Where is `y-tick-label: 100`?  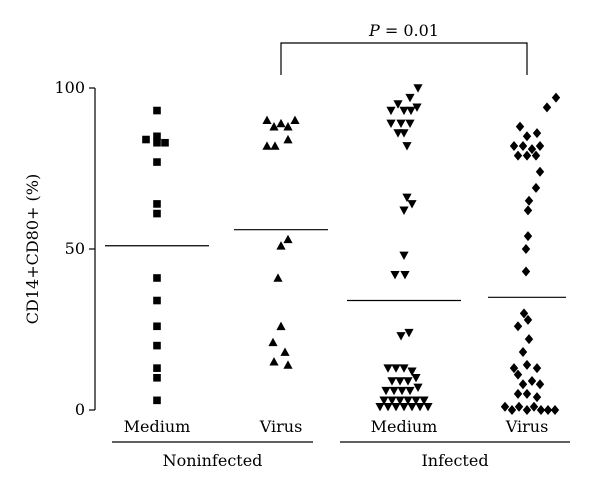
y-tick-label: 100 is located at coordinates (69, 87).